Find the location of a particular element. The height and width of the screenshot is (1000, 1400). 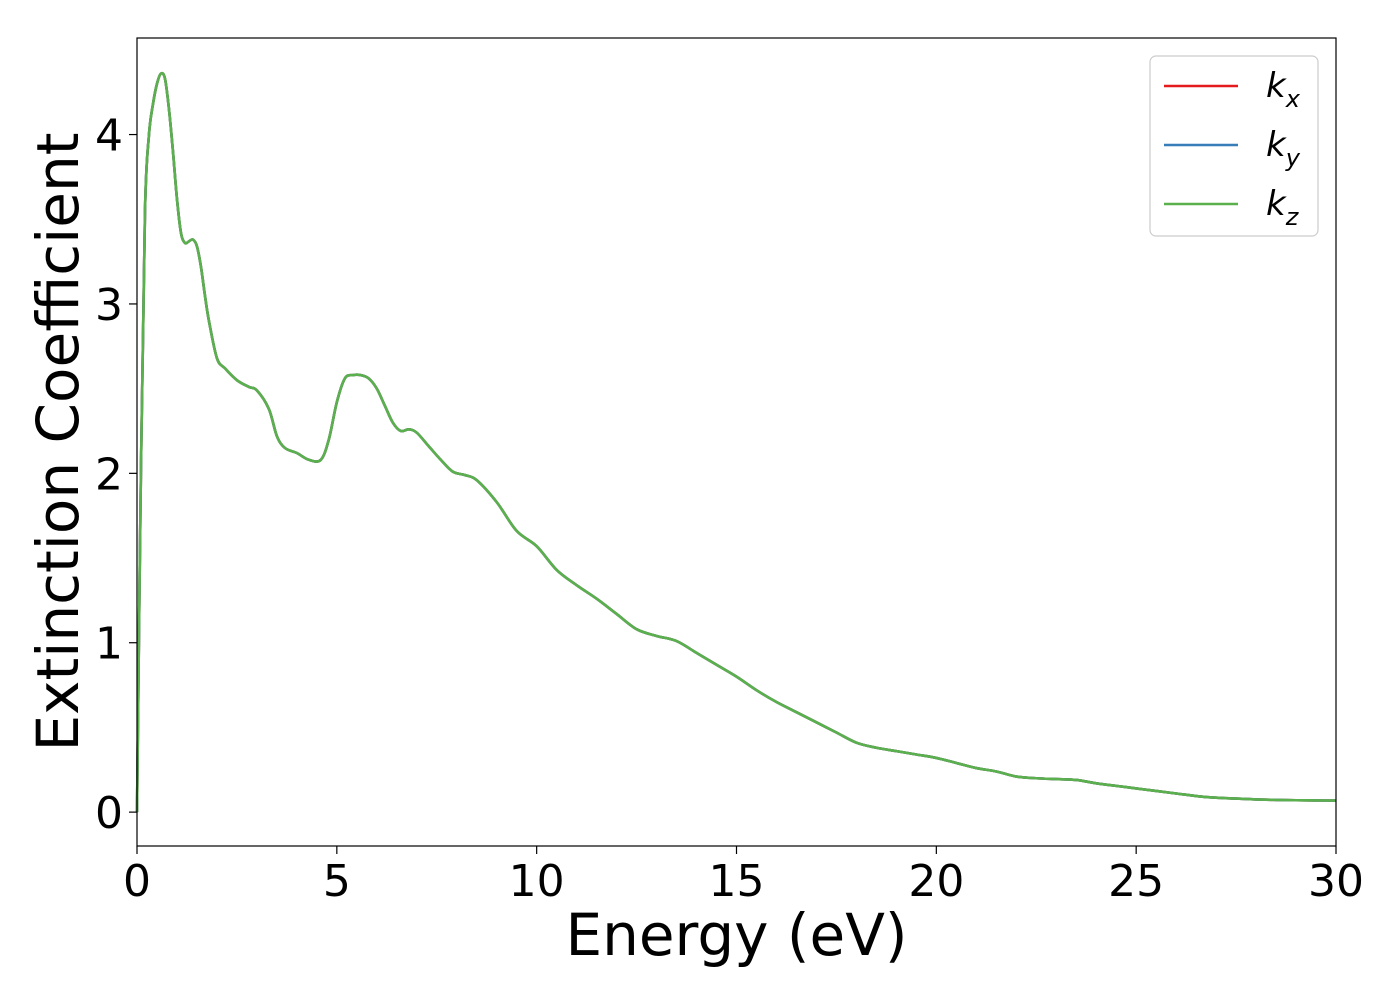

legend-label-x: kx is located at coordinates (1283, 89).